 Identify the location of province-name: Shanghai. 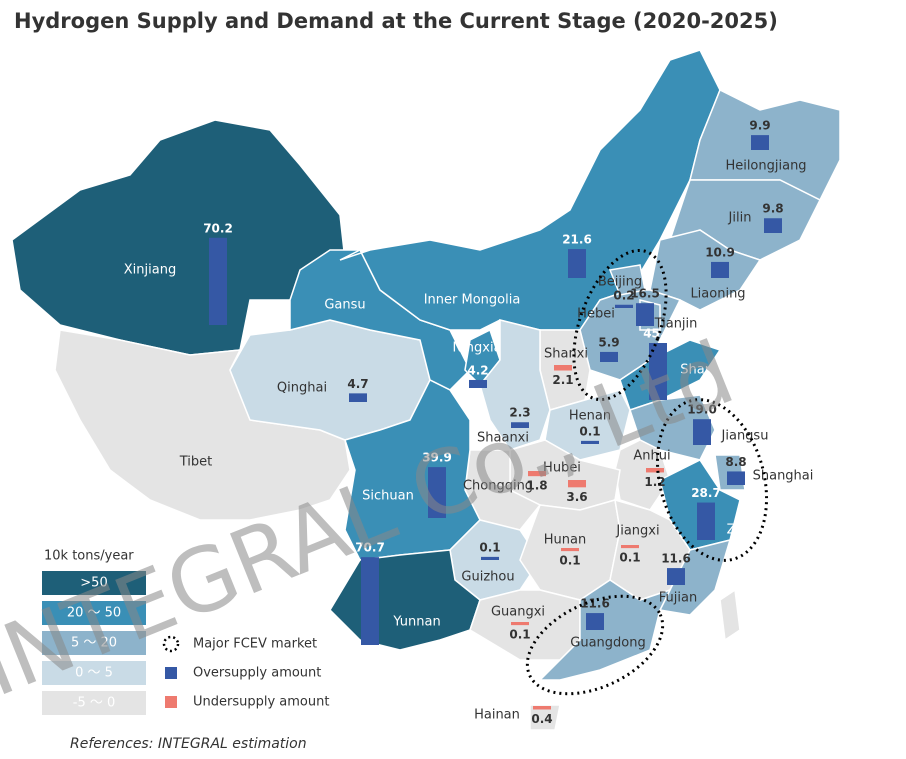
(783, 476).